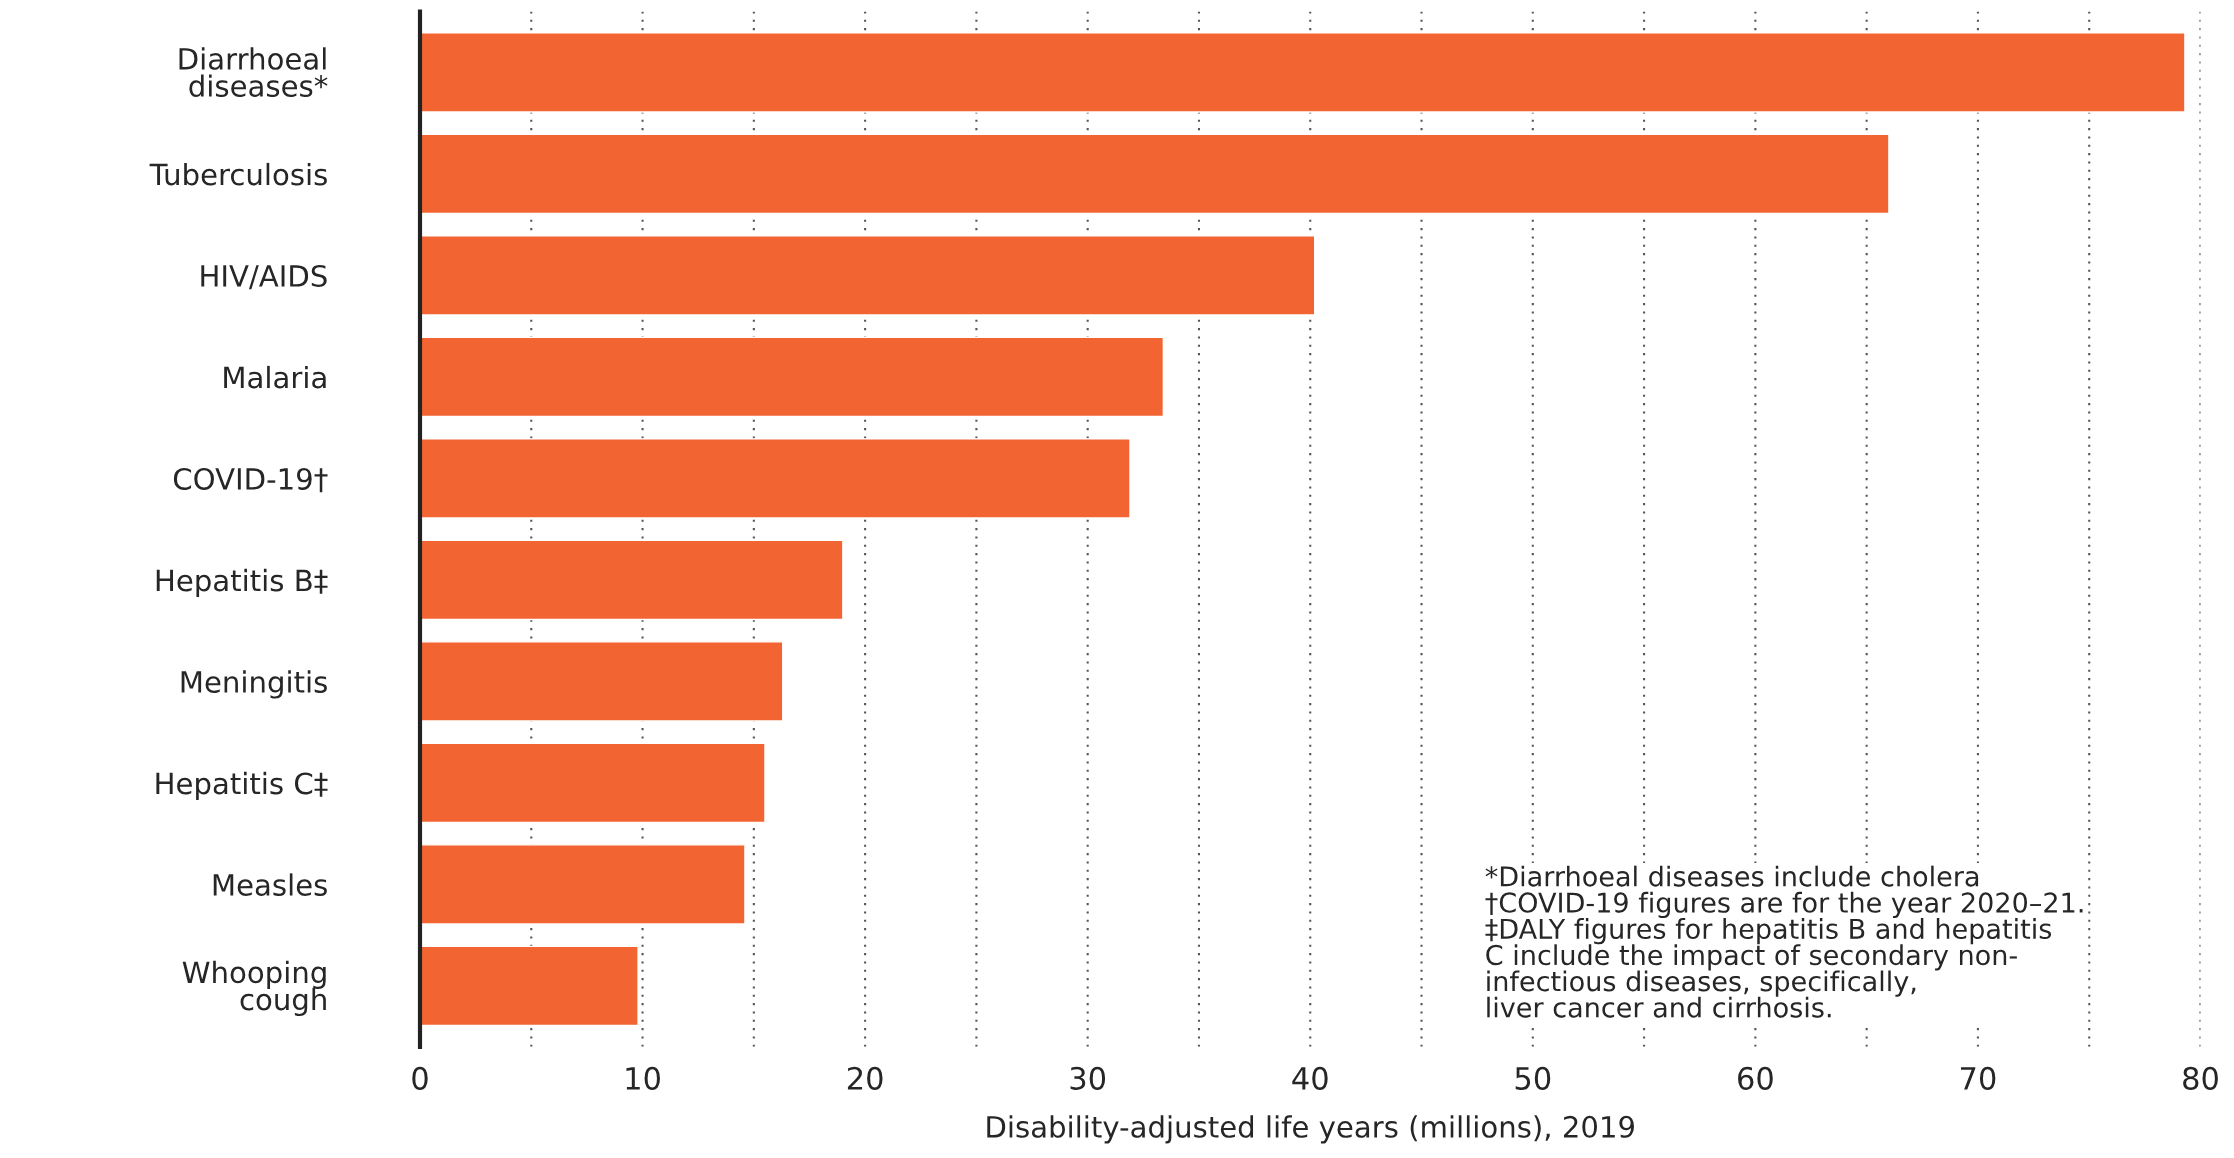  I want to click on x-axis-title: Disability-adjusted life years (millions), 2019, so click(1310, 1129).